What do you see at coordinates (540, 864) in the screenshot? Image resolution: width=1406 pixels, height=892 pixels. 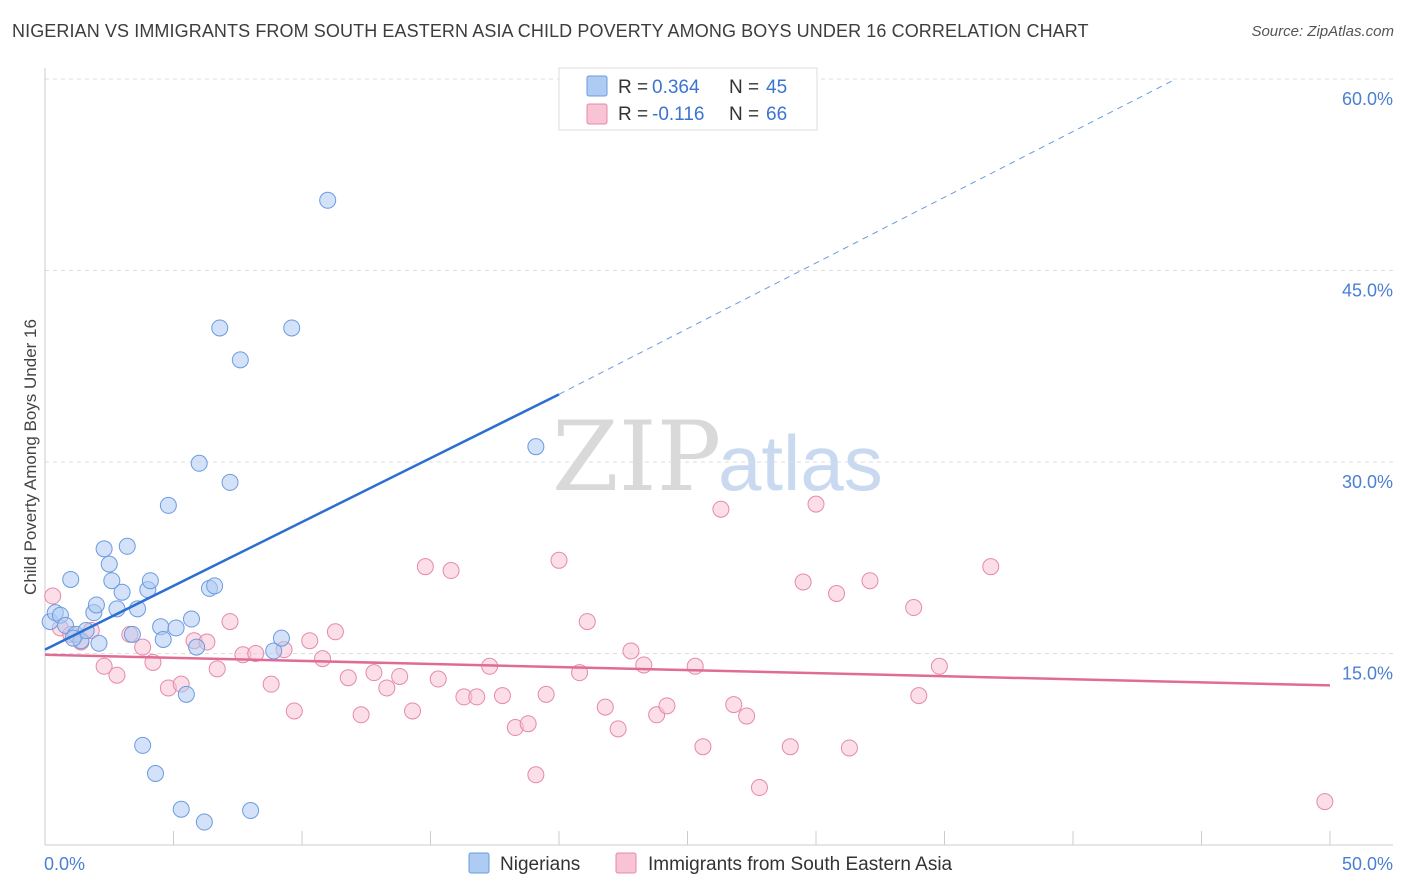 I see `bottom-legend-label-nigerians: Nigerians` at bounding box center [540, 864].